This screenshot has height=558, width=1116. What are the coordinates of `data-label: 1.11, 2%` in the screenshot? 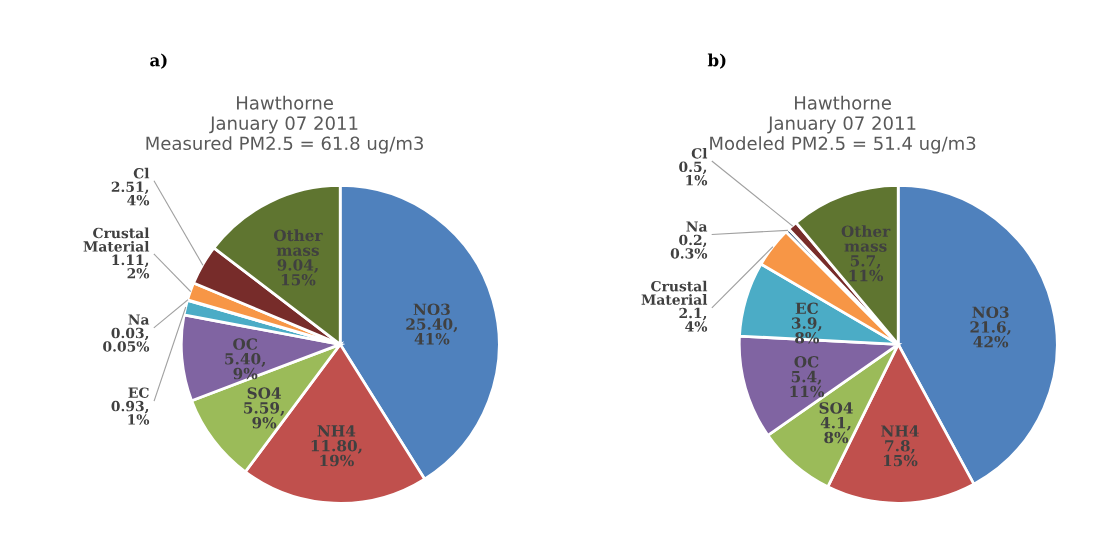 It's located at (131, 266).